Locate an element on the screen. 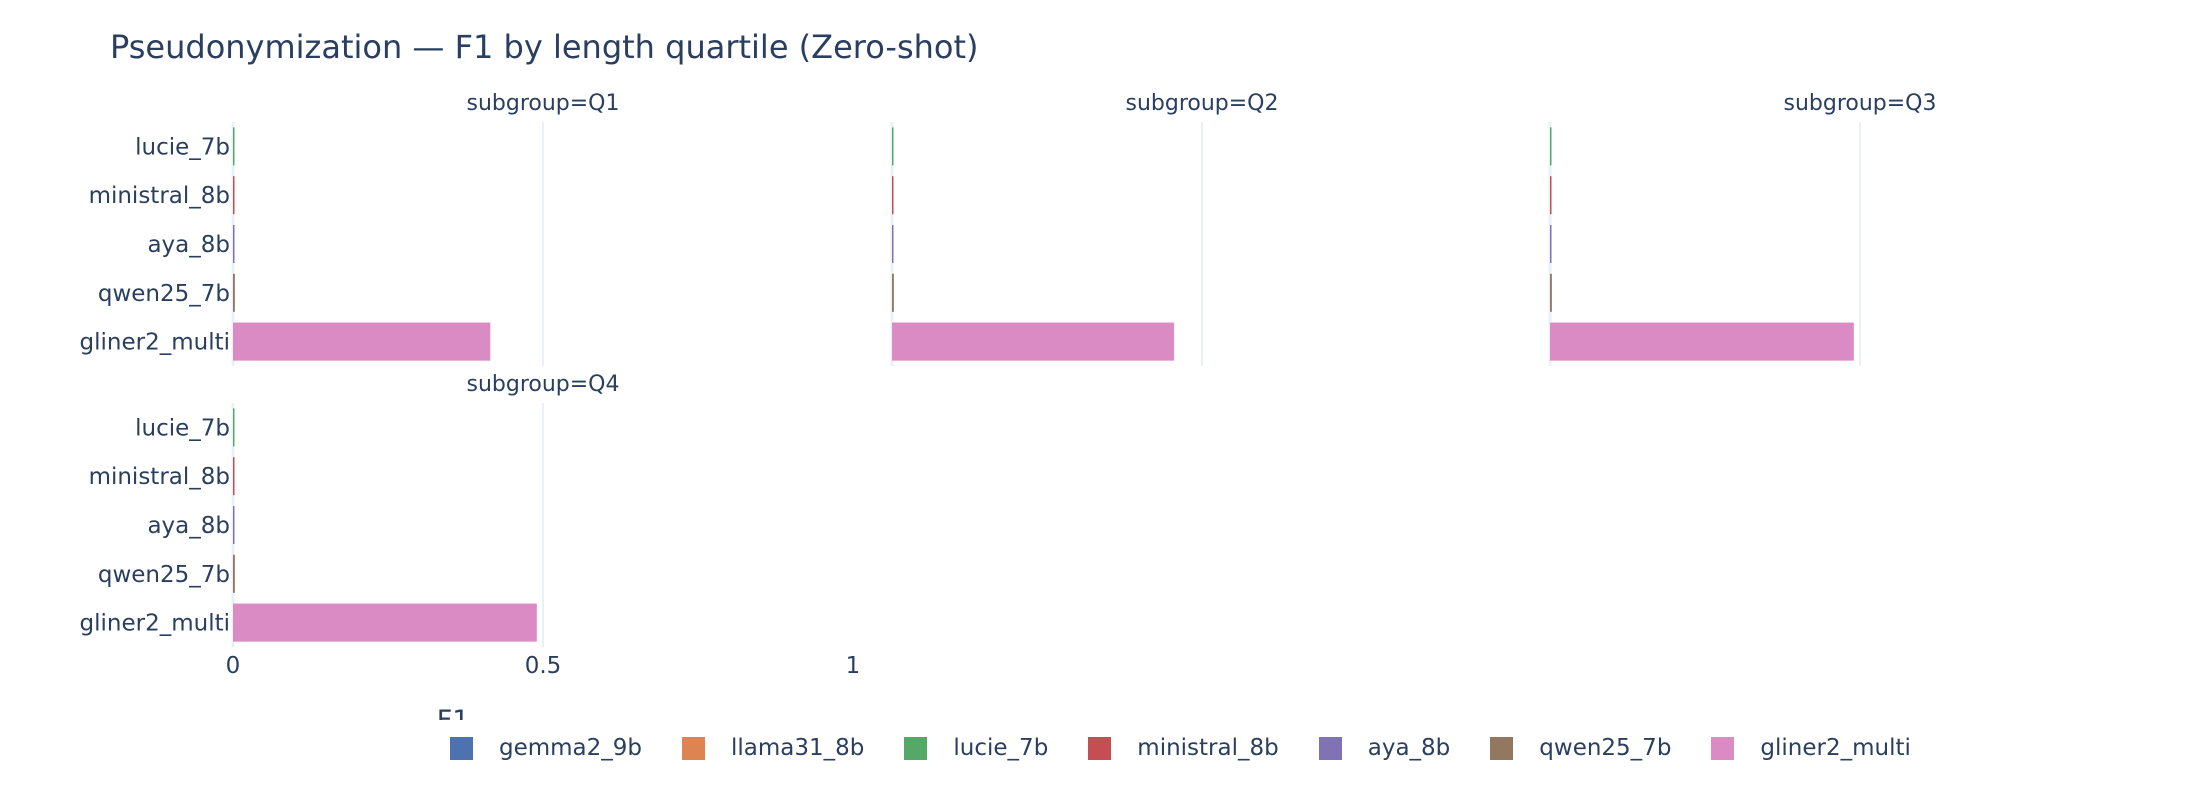 The width and height of the screenshot is (2200, 800). legend-item: gliner2_multi is located at coordinates (1811, 748).